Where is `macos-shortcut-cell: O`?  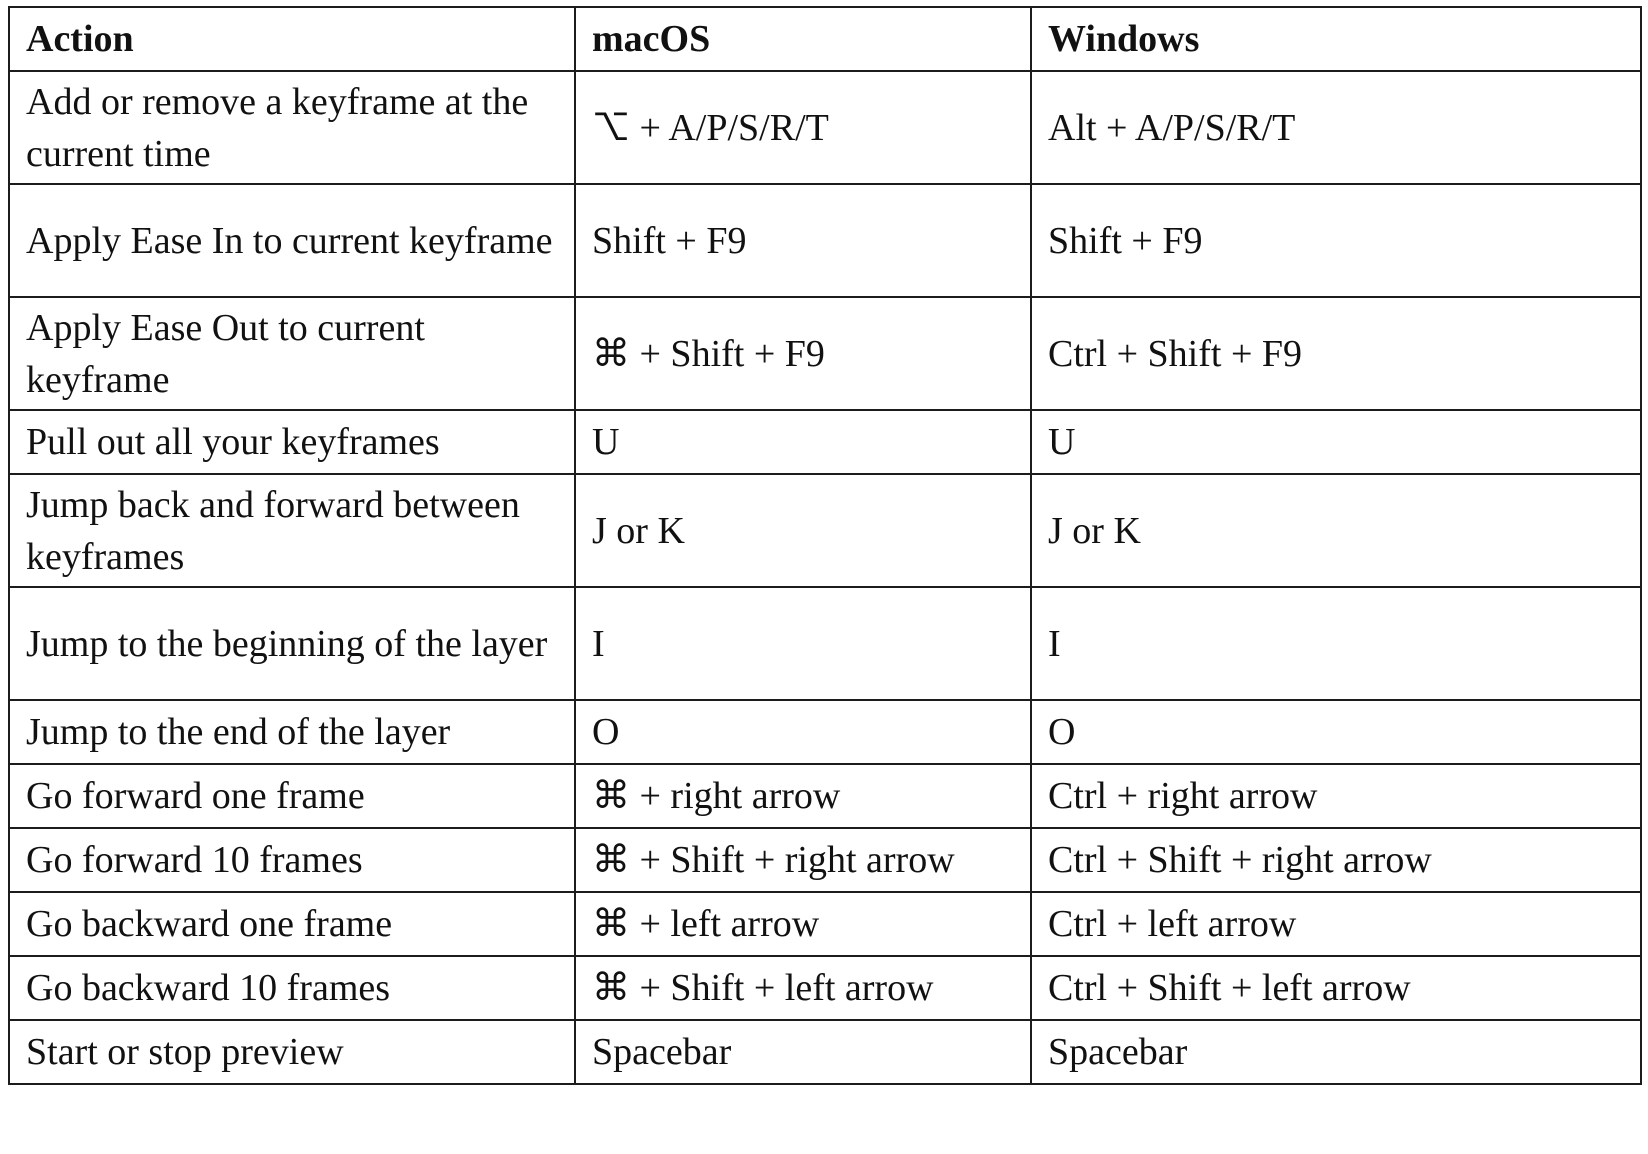 macos-shortcut-cell: O is located at coordinates (803, 732).